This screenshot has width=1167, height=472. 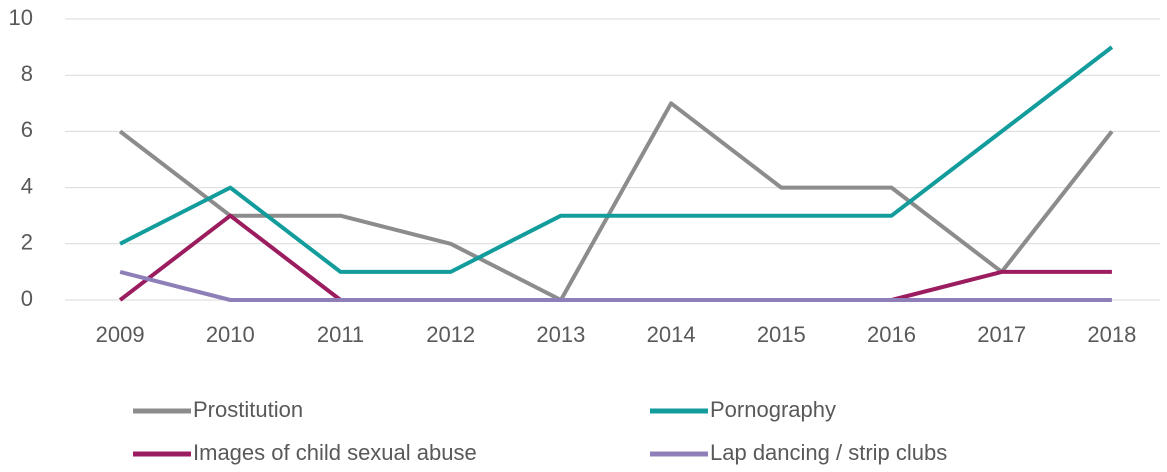 I want to click on x-tick-label: 2012, so click(x=450, y=334).